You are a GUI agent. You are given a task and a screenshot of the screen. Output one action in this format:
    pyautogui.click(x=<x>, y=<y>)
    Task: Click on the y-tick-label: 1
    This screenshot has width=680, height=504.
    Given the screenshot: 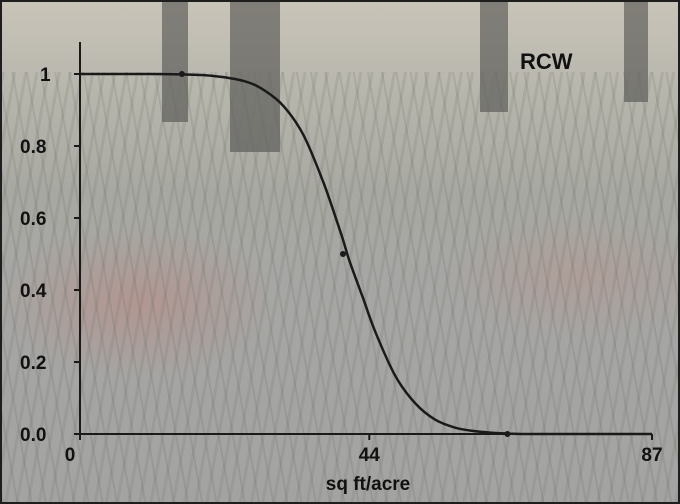 What is the action you would take?
    pyautogui.click(x=45, y=75)
    